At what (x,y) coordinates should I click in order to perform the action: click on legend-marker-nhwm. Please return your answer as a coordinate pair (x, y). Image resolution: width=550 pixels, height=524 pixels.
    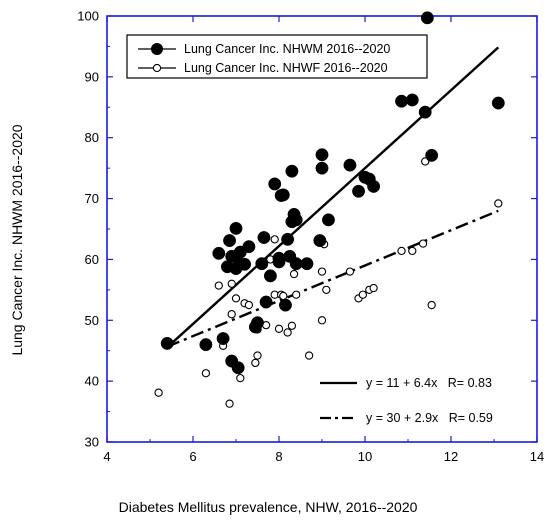
    Looking at the image, I should click on (157, 49).